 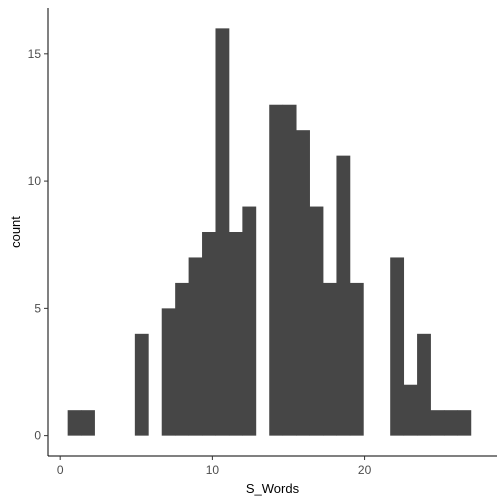 What do you see at coordinates (35, 54) in the screenshot?
I see `y-tick-label: 15` at bounding box center [35, 54].